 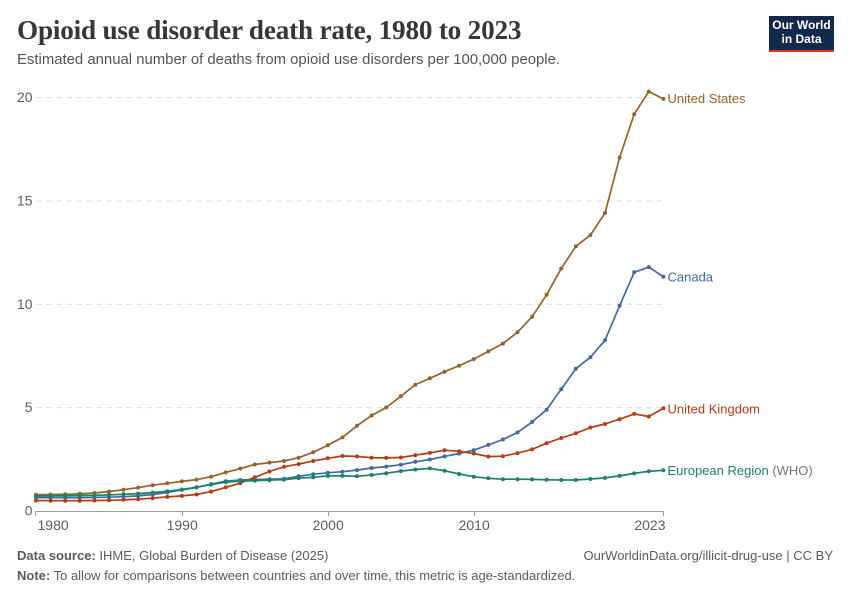 I want to click on svg-text: 0, so click(x=29, y=511).